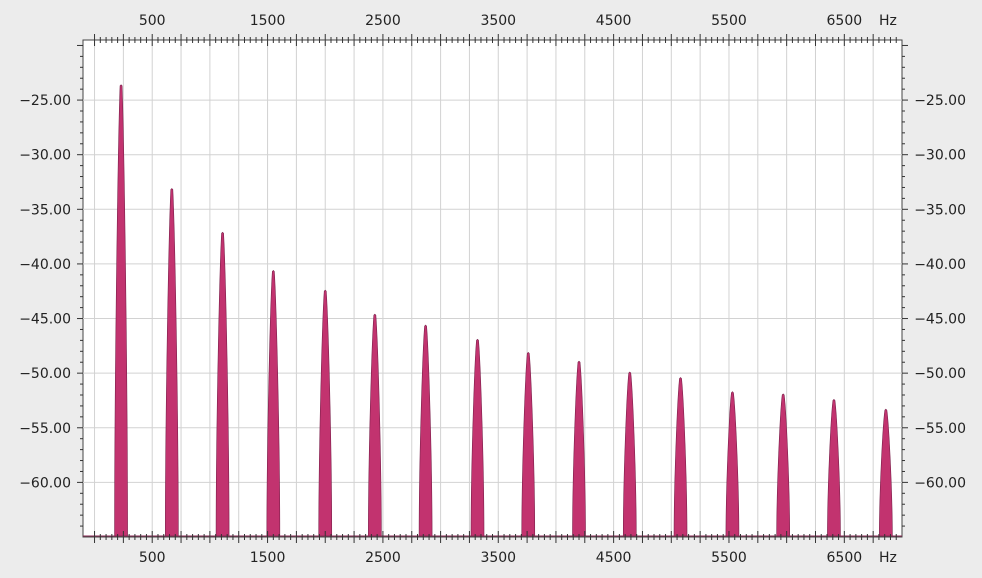  Describe the element at coordinates (729, 21) in the screenshot. I see `x-tick-label-top: 5500` at that location.